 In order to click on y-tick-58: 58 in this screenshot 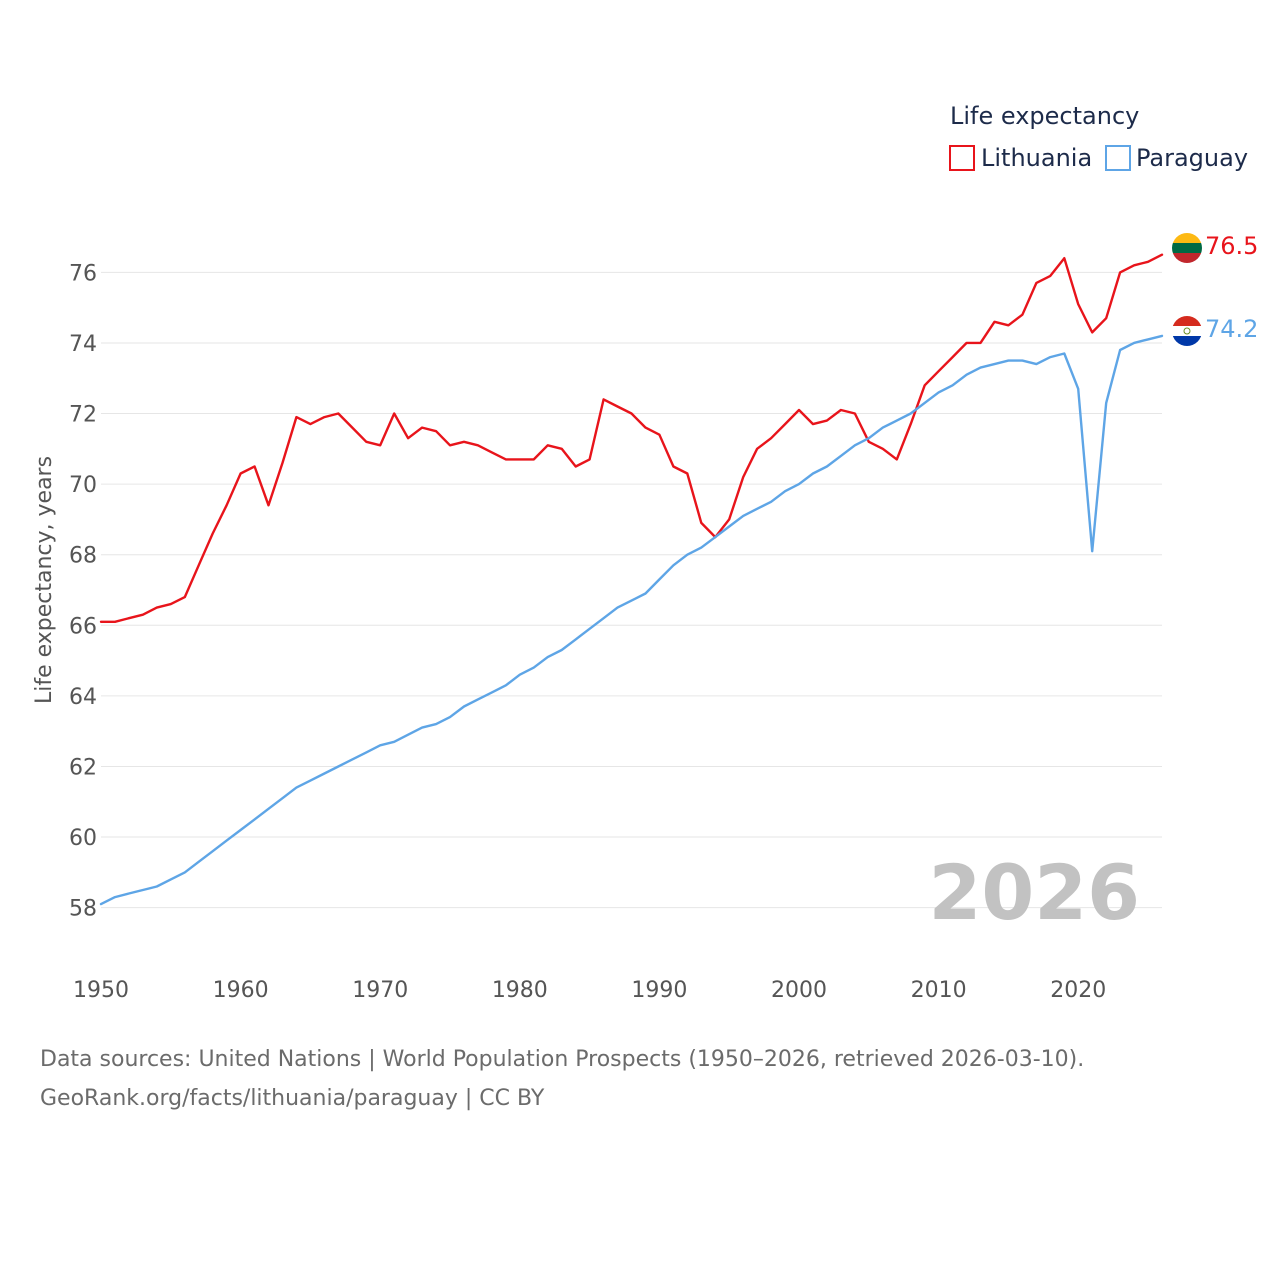, I will do `click(83, 909)`.